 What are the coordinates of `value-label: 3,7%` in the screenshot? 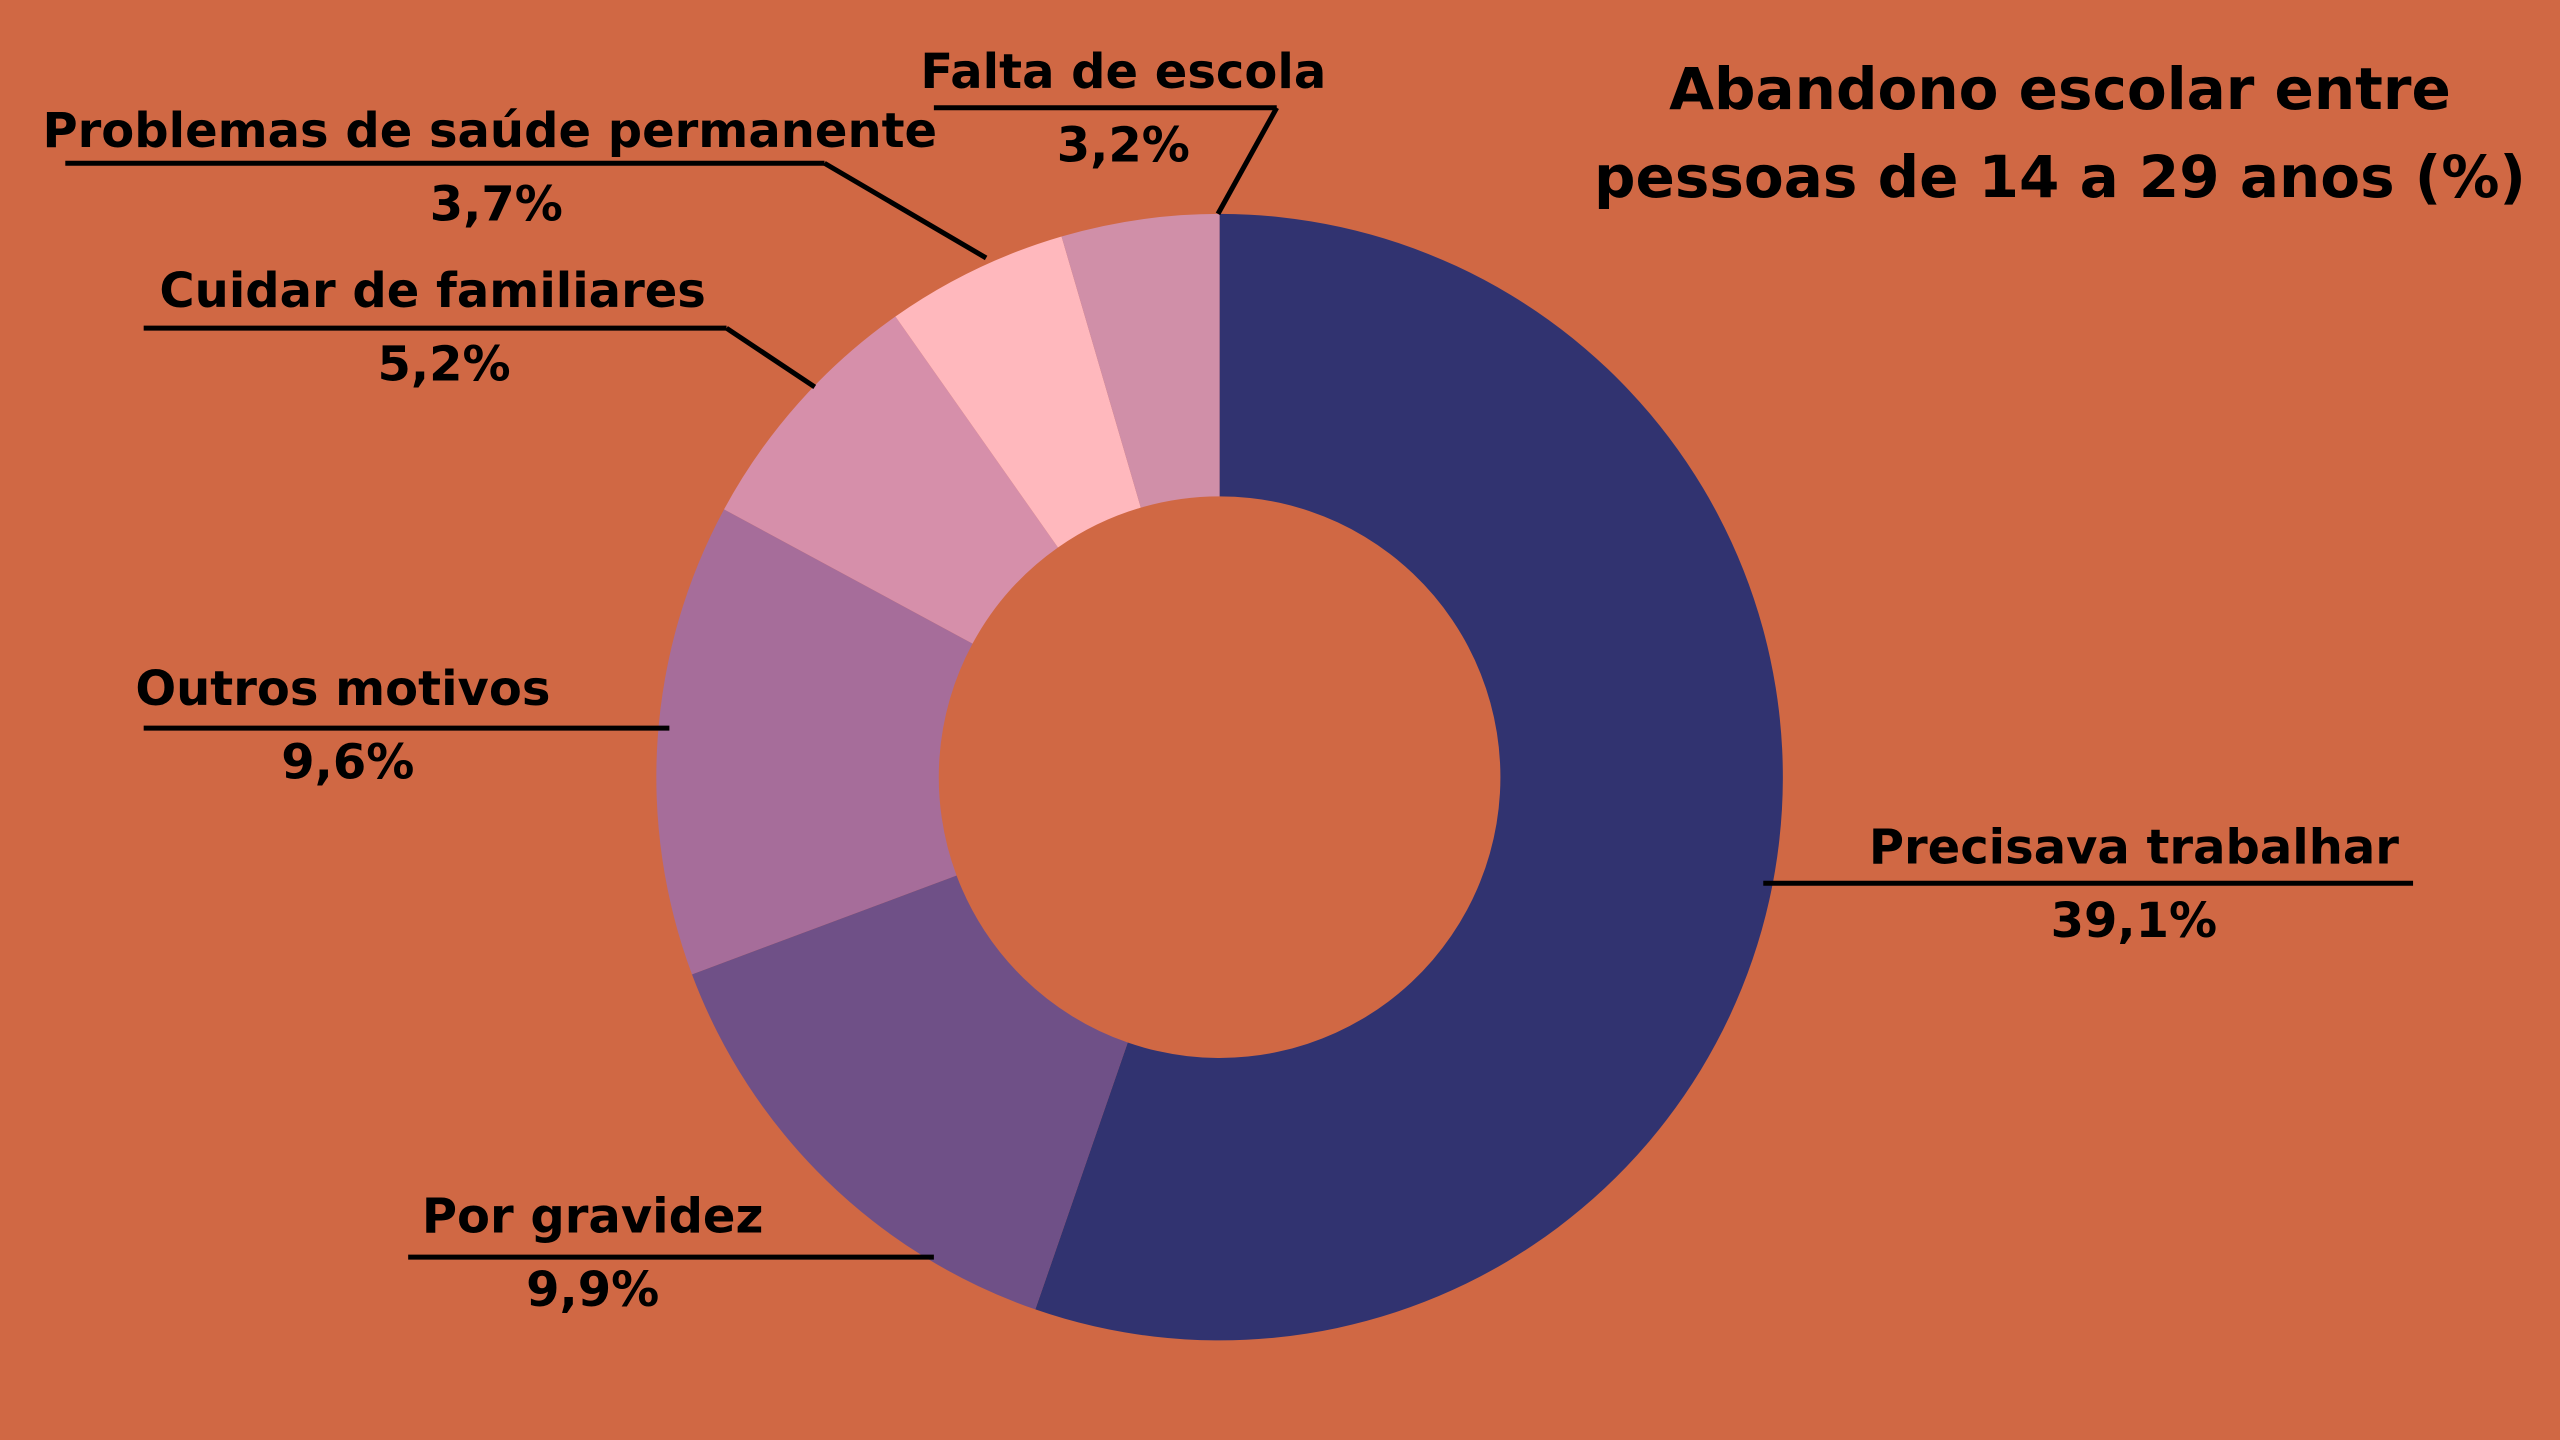 It's located at (496, 204).